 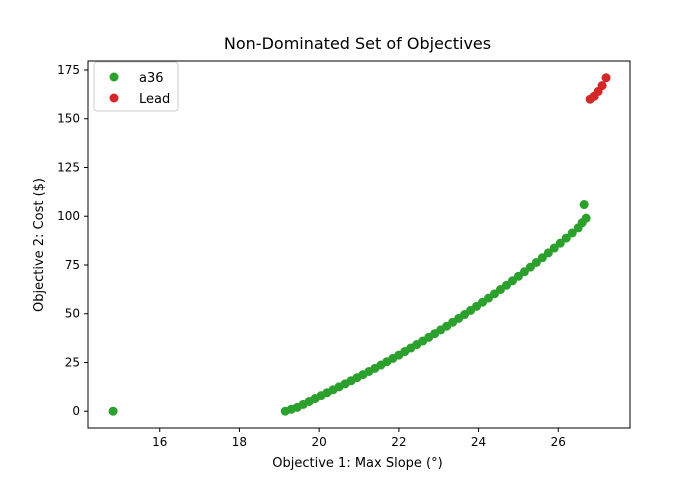 I want to click on y-tick-label: 50, so click(x=72, y=314).